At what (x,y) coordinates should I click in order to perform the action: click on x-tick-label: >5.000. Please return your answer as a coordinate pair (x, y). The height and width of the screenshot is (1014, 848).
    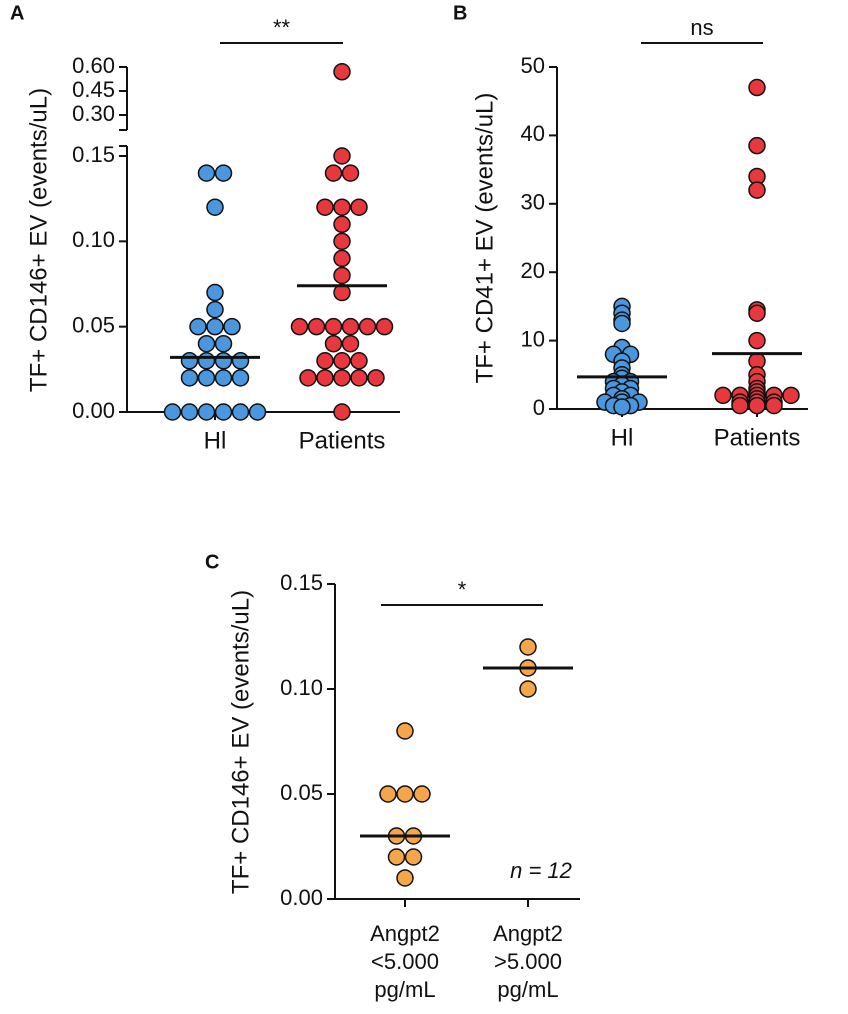
    Looking at the image, I should click on (528, 961).